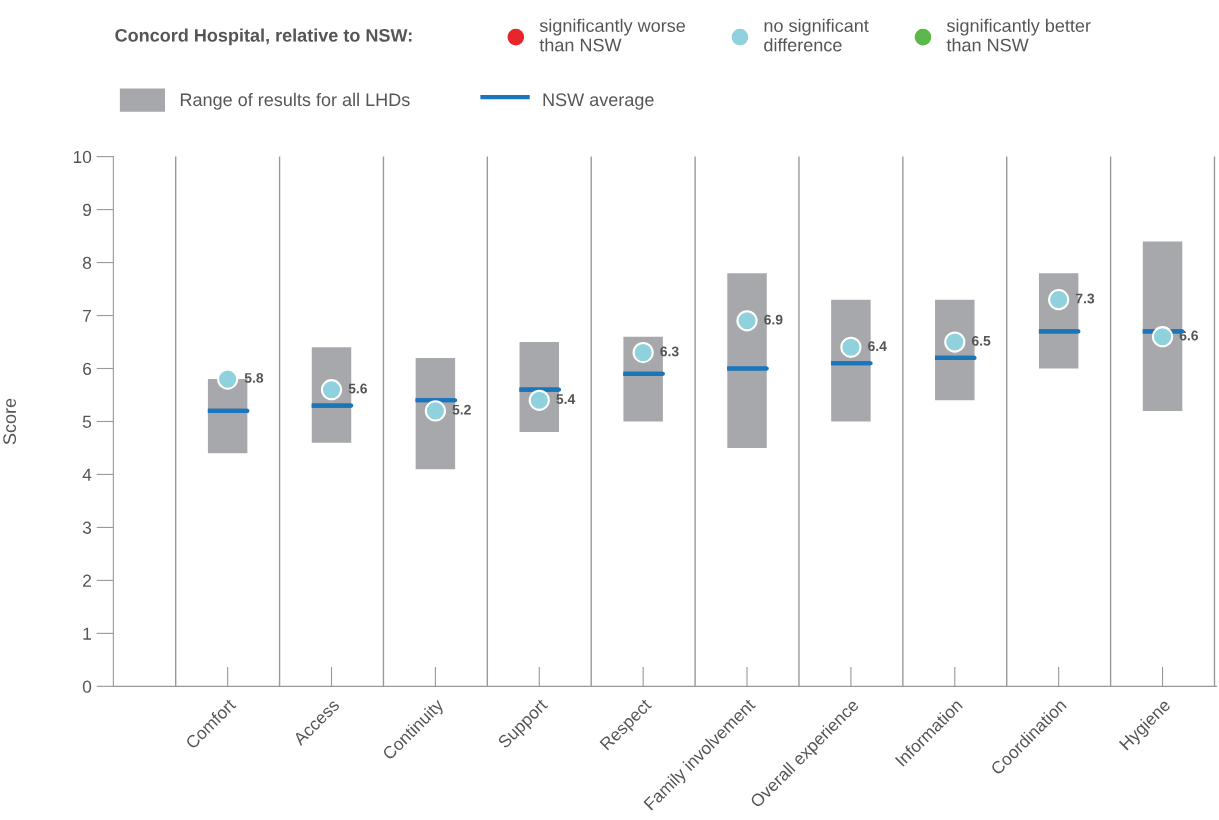  Describe the element at coordinates (357, 388) in the screenshot. I see `data-label: 5.6` at that location.